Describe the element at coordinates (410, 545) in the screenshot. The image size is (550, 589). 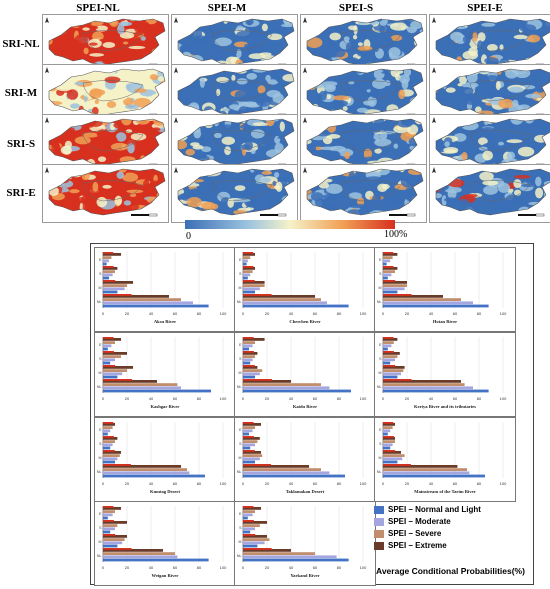
I see `legend-item-extreme: SPEI – Extreme` at that location.